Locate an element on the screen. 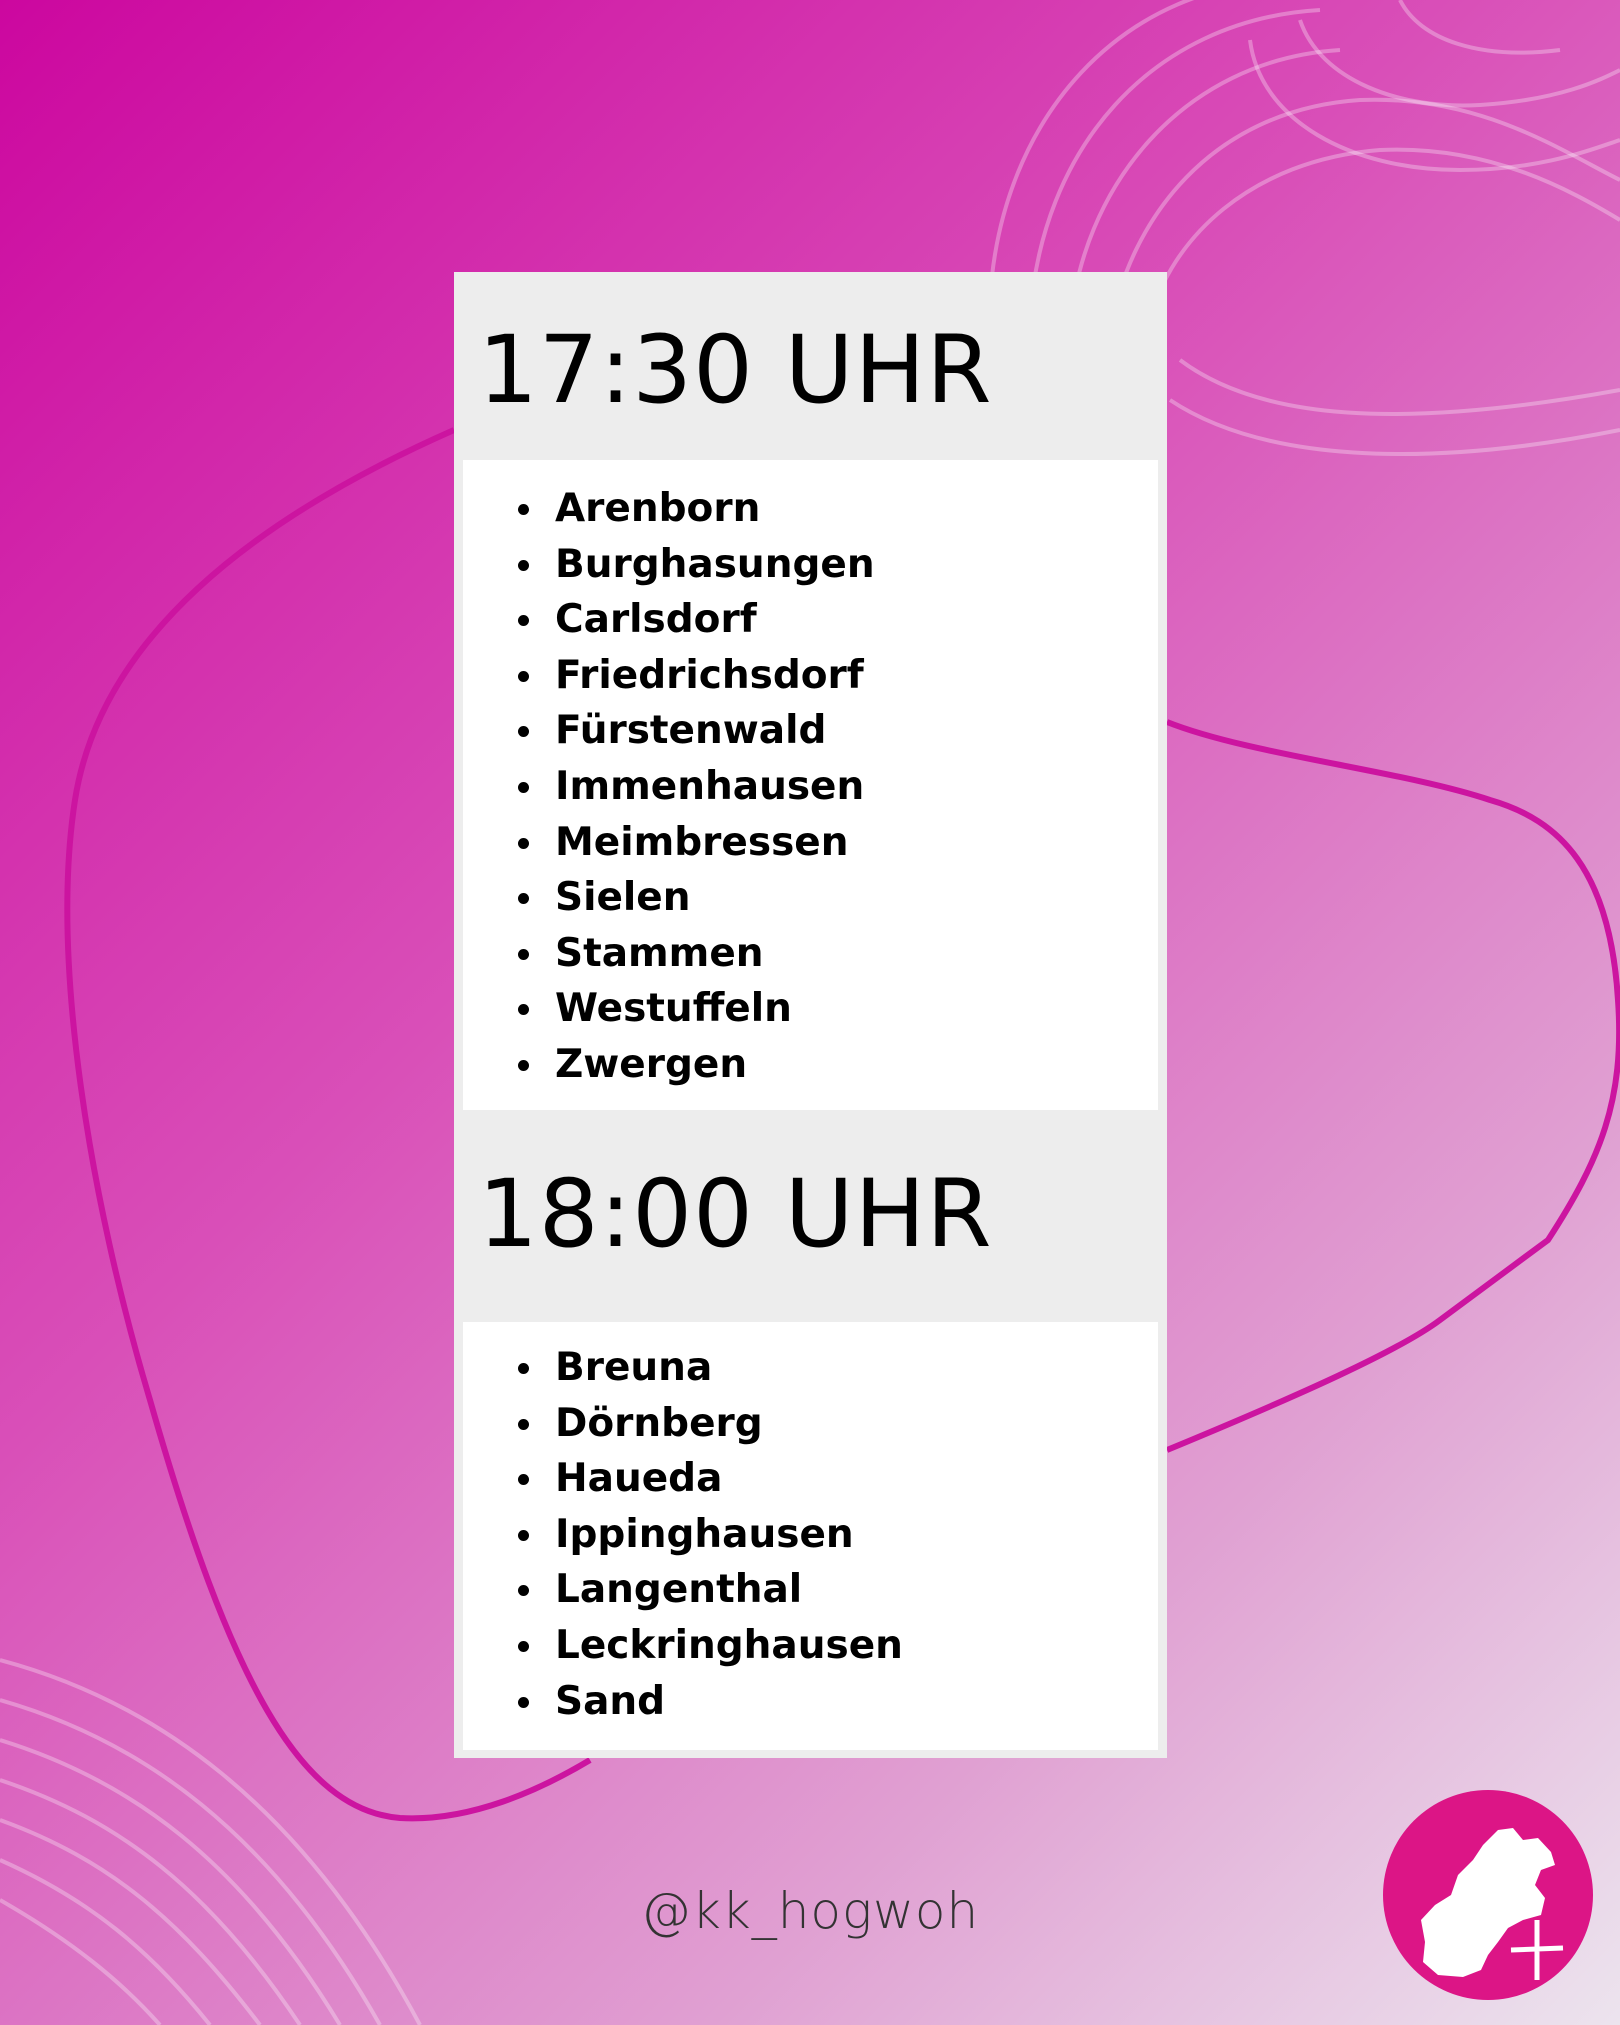 This screenshot has height=2025, width=1620. list-item: Arenborn is located at coordinates (810, 509).